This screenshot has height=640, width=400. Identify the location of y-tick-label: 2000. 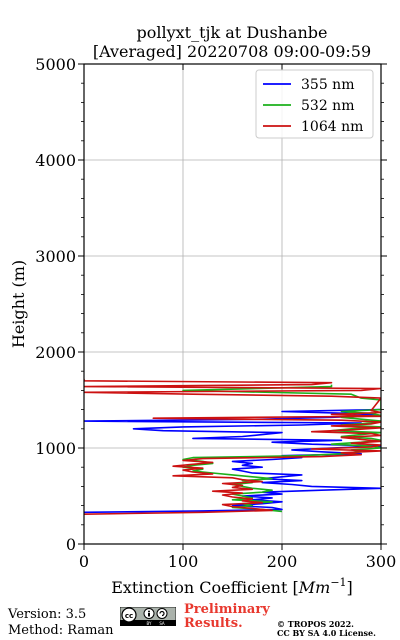
(55, 352).